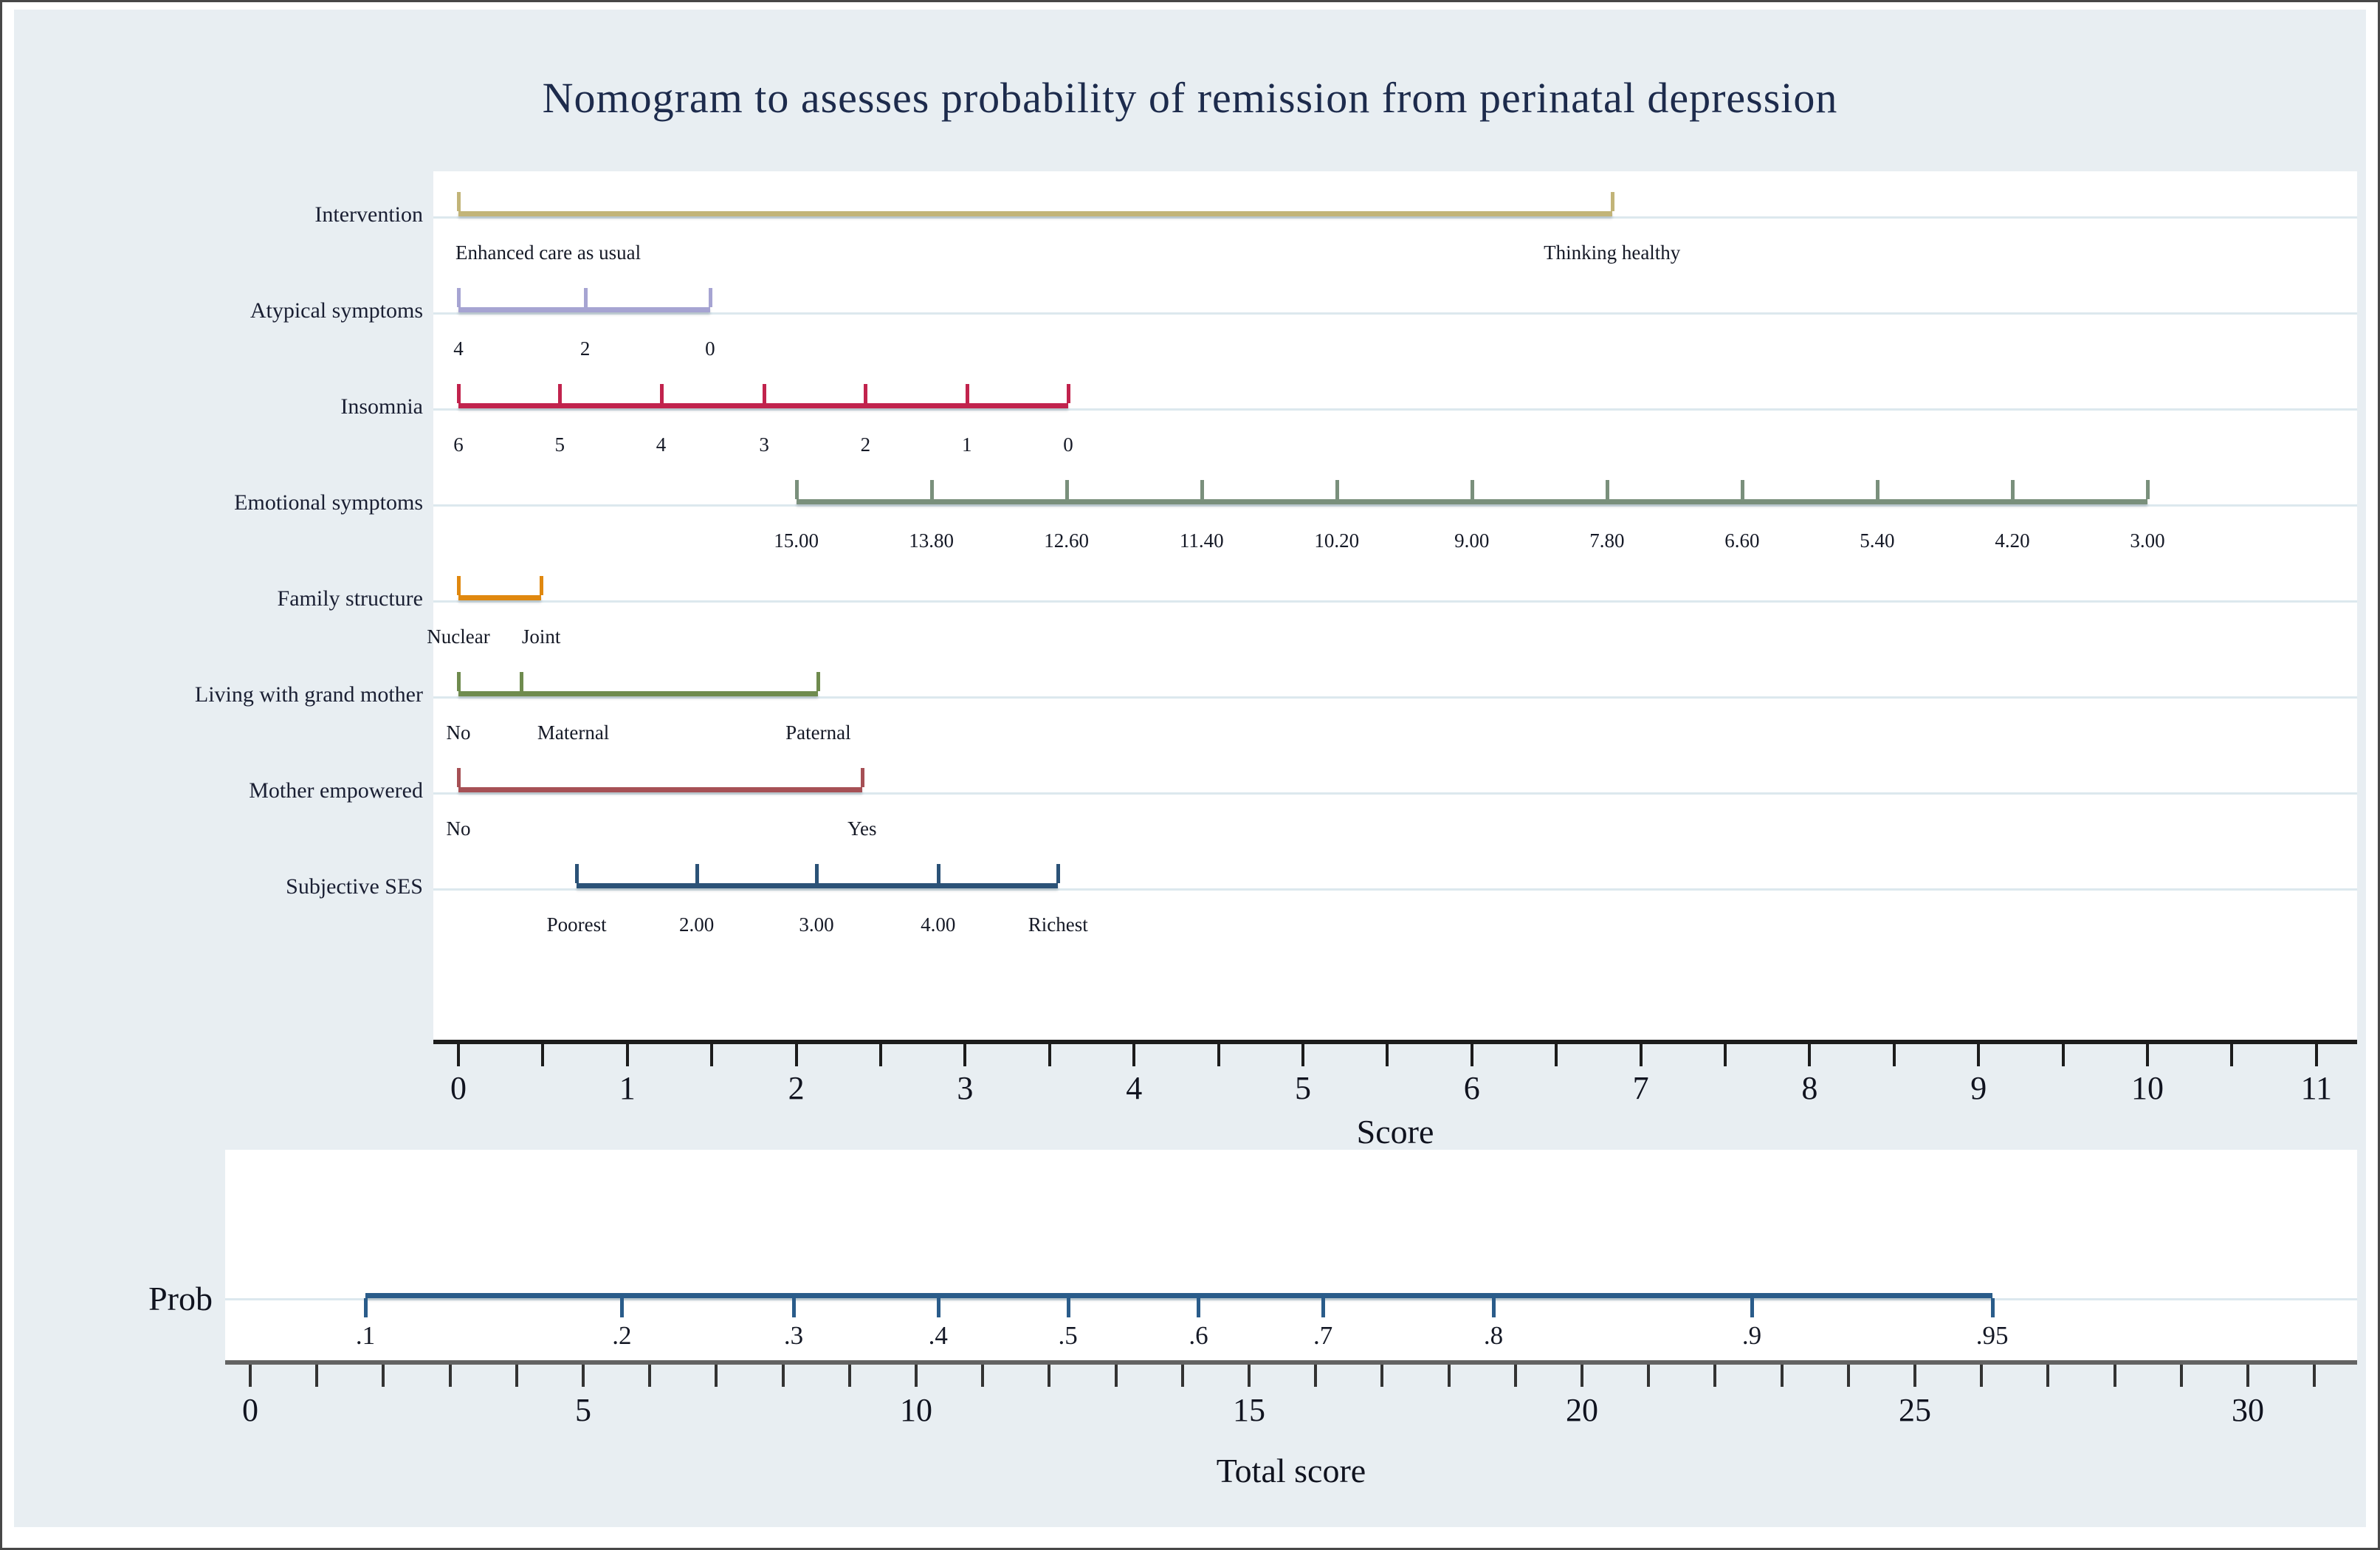 This screenshot has width=2380, height=1550. I want to click on row-tick-label: 0, so click(710, 348).